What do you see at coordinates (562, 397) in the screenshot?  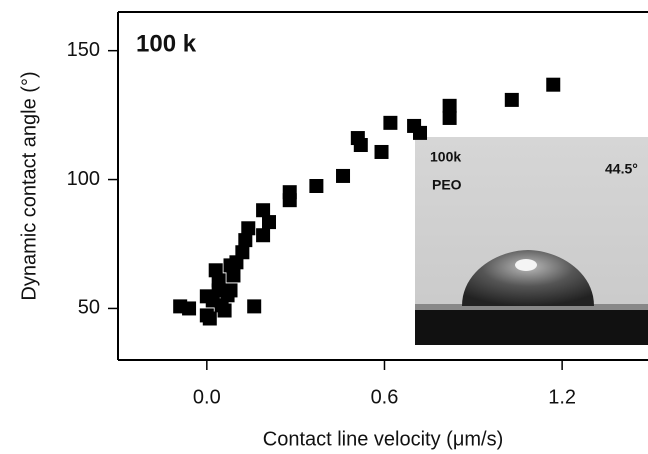 I see `x-tick-label: 1.2` at bounding box center [562, 397].